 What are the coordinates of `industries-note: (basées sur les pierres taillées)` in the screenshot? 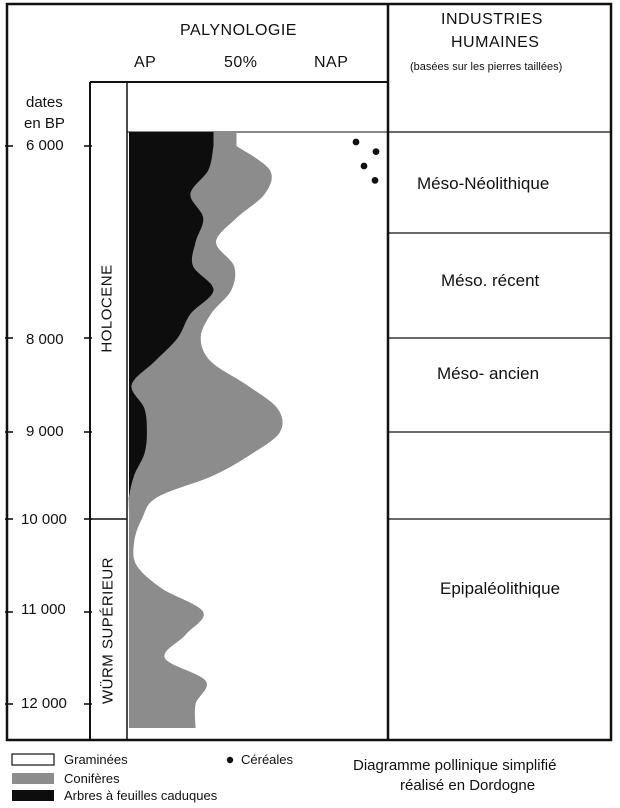 It's located at (486, 67).